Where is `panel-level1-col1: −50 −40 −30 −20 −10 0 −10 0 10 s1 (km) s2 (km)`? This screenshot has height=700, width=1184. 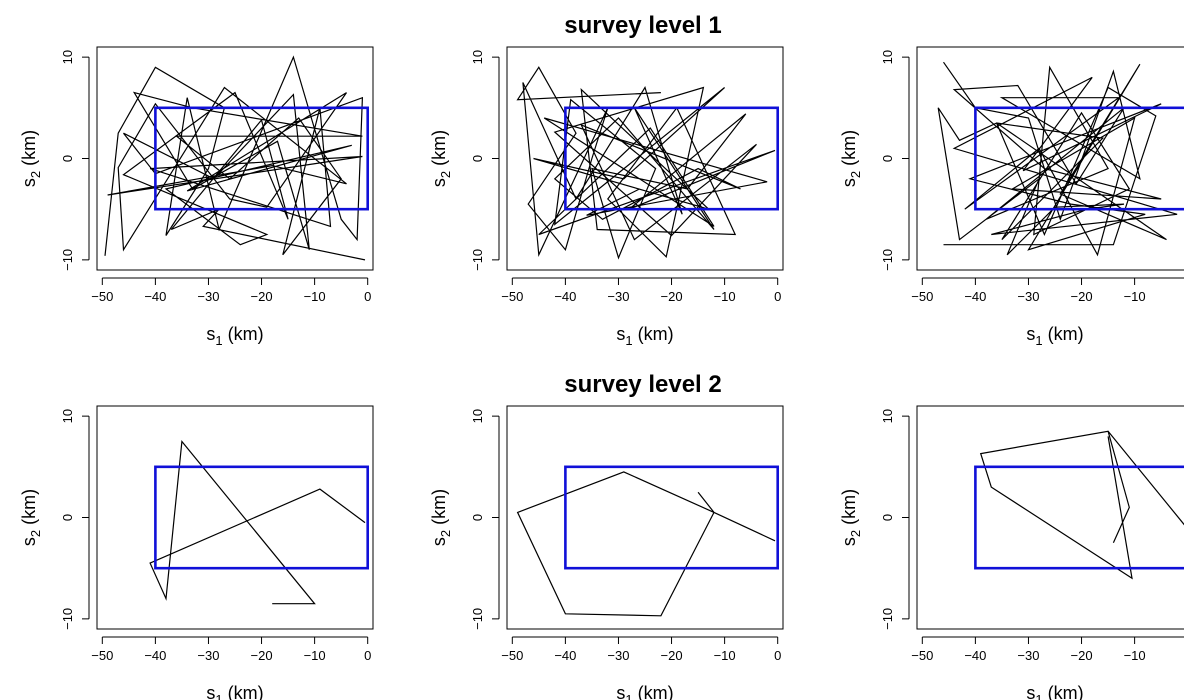 panel-level1-col1: −50 −40 −30 −20 −10 0 −10 0 10 s1 (km) s2 (km) is located at coordinates (196, 197).